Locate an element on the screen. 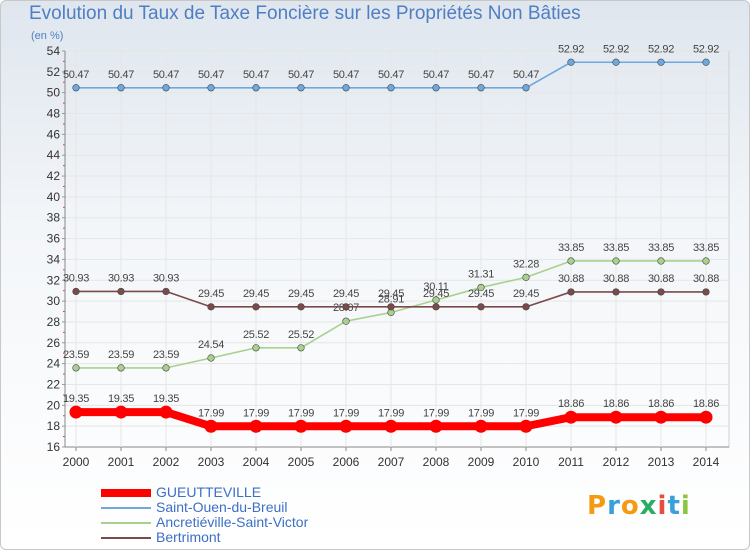 The width and height of the screenshot is (750, 550). legend-item: Saint-Ouen-du-Breuil is located at coordinates (251, 507).